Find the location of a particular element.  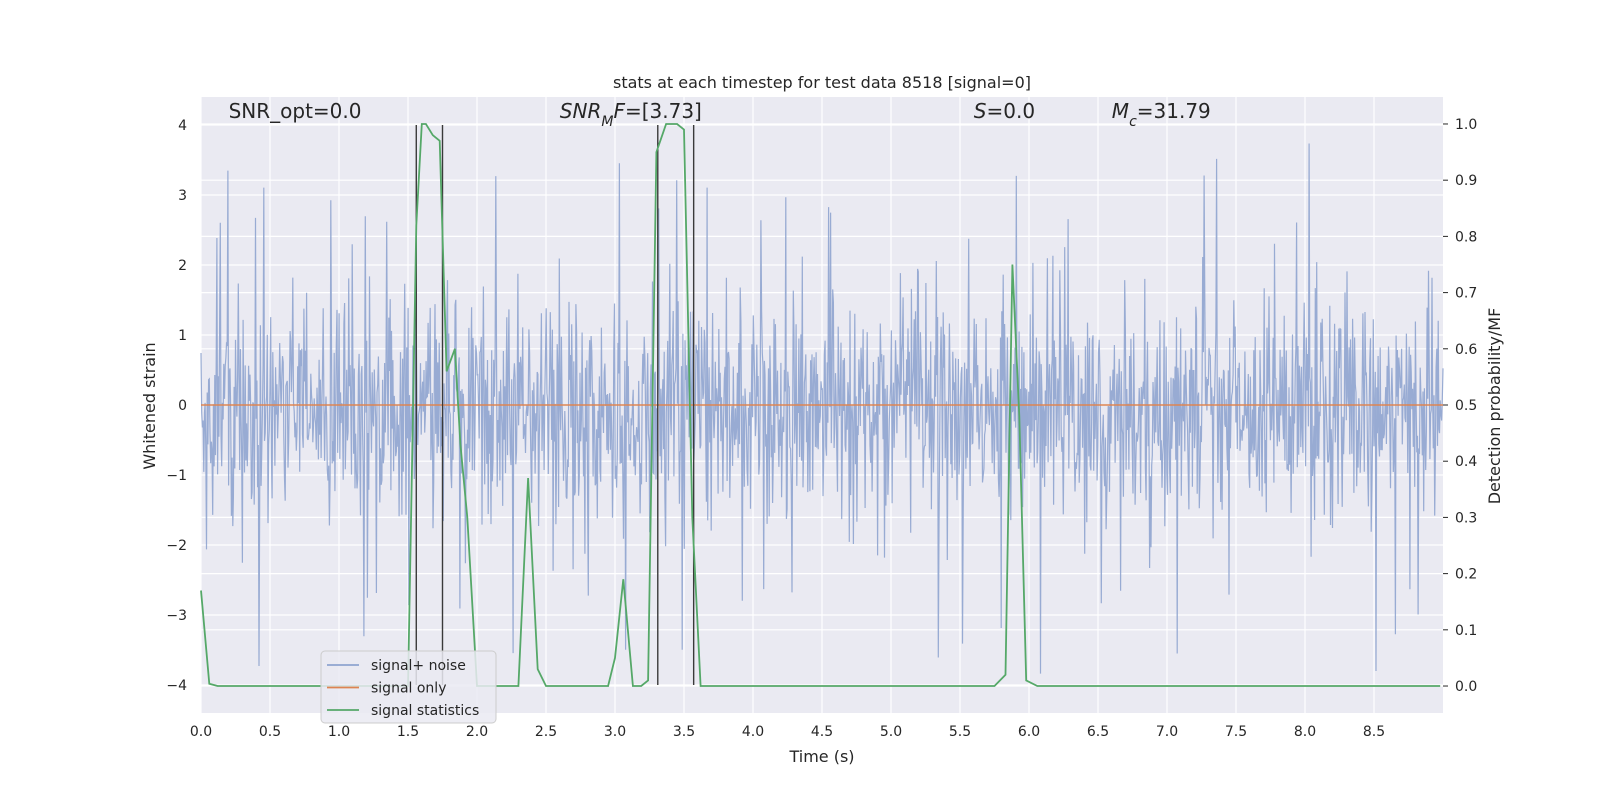

legend-box is located at coordinates (408, 687).